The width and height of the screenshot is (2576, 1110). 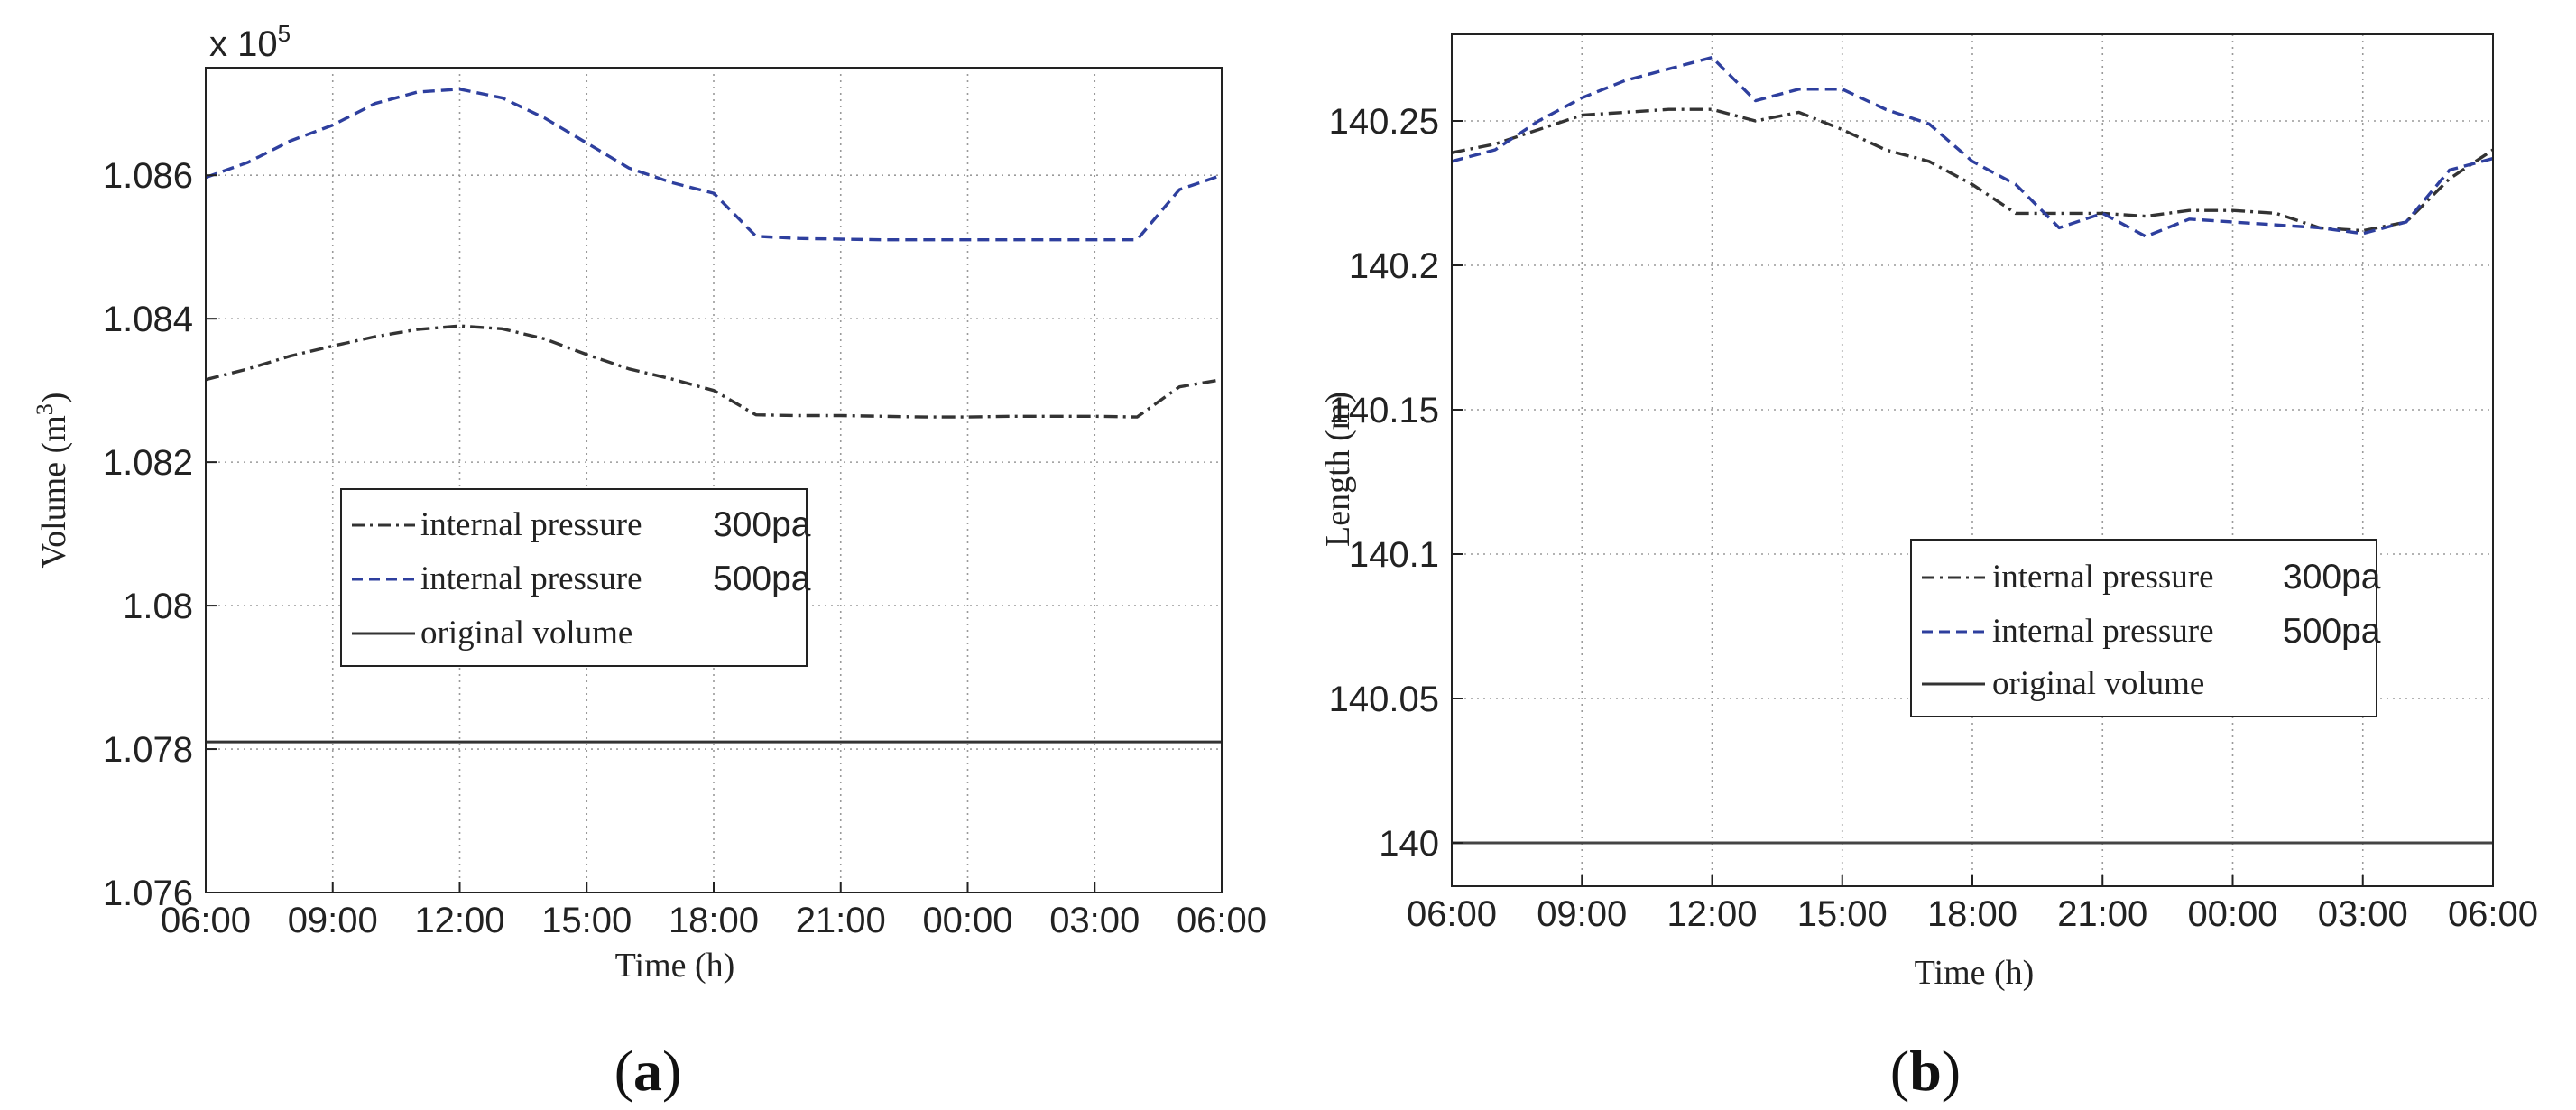 What do you see at coordinates (148, 319) in the screenshot?
I see `y-tick-label: 1.084` at bounding box center [148, 319].